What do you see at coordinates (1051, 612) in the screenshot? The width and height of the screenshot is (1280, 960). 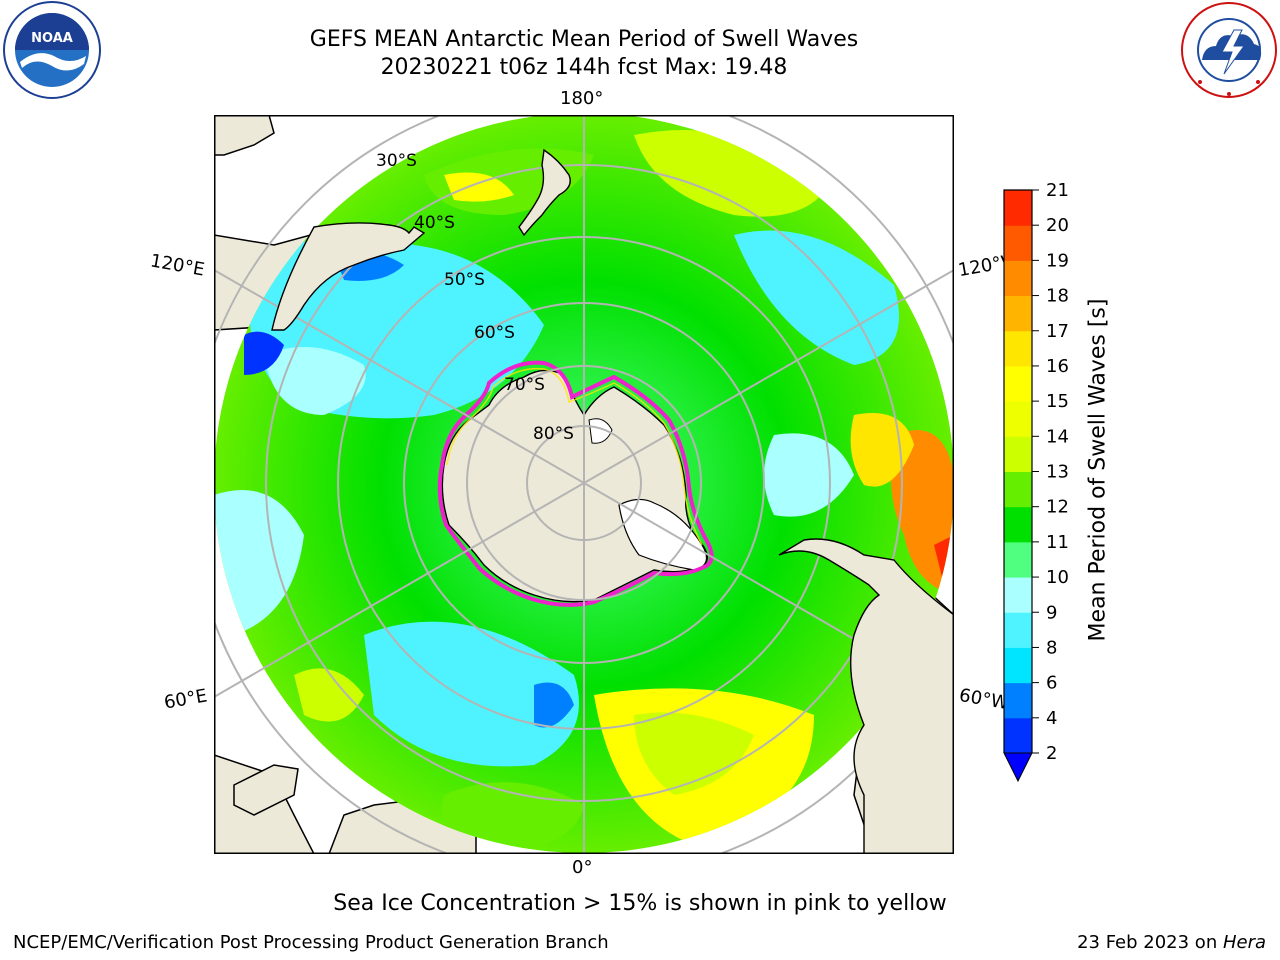 I see `colorbar-tick-label: 9` at bounding box center [1051, 612].